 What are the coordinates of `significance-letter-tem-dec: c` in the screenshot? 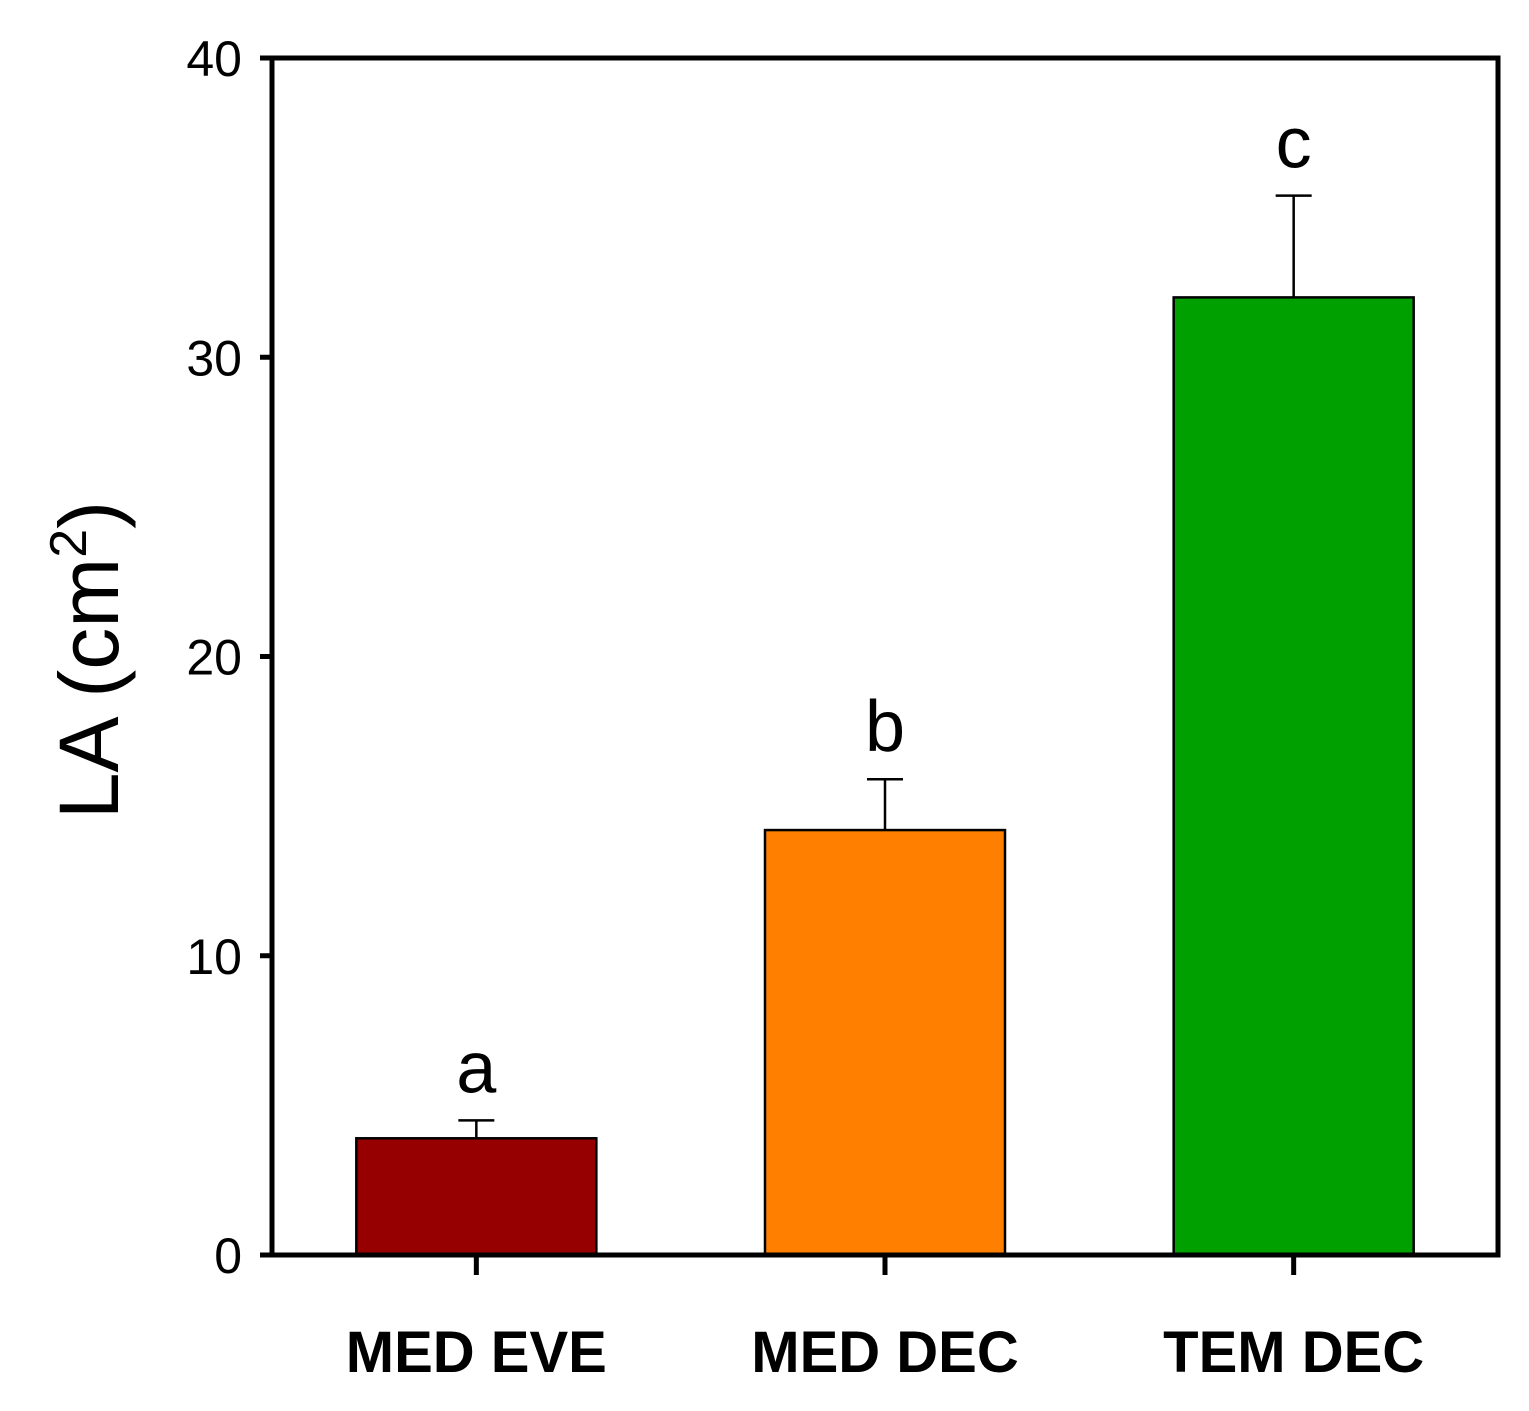 It's located at (1294, 144).